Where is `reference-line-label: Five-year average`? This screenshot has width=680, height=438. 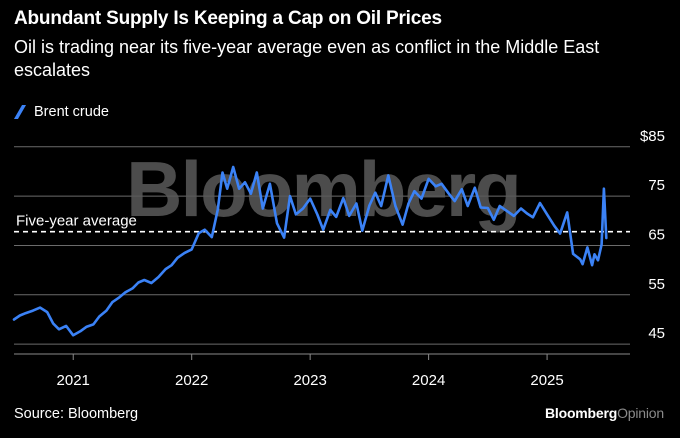 reference-line-label: Five-year average is located at coordinates (76, 221).